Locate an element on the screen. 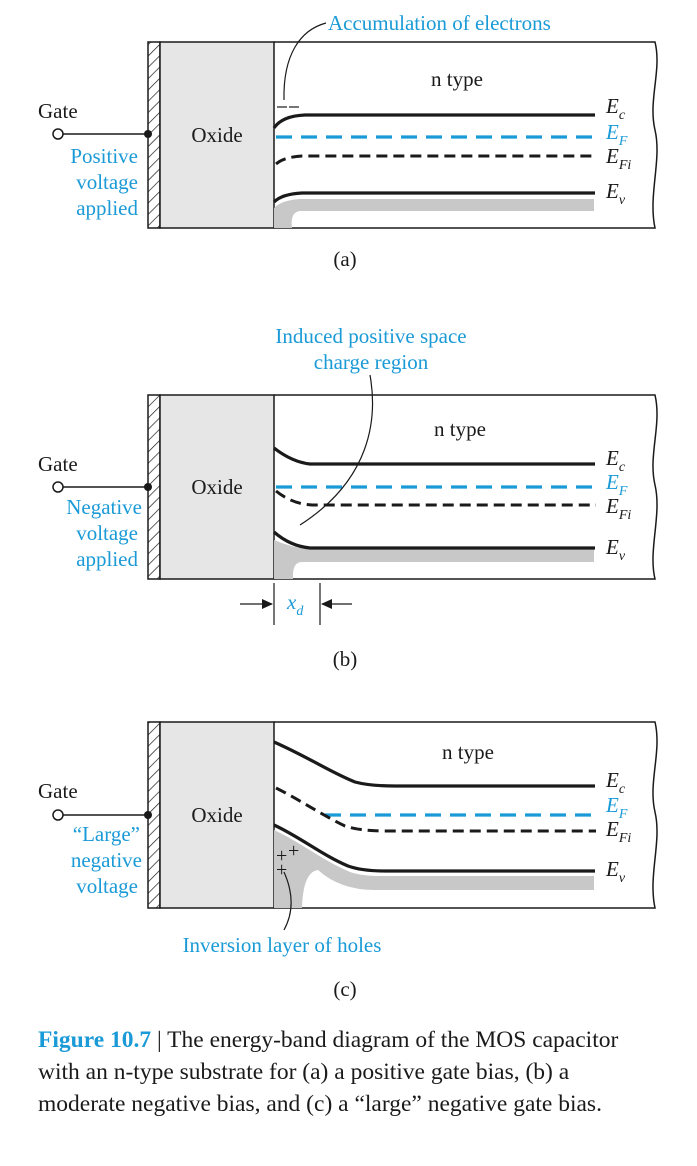  figure-number: Figure 10.7 is located at coordinates (95, 1040).